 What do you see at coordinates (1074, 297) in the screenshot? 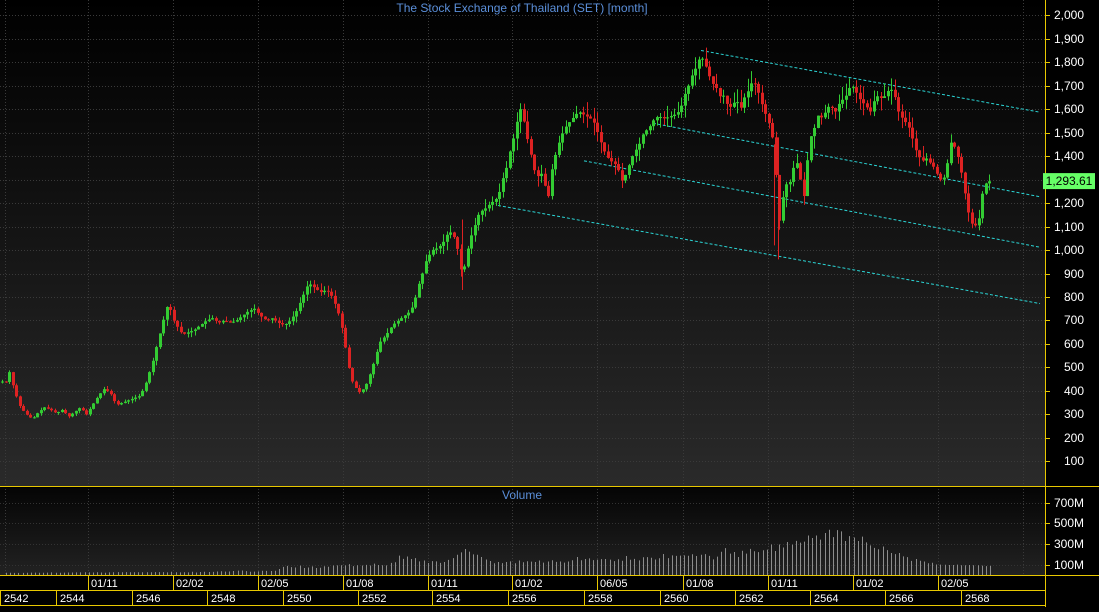
I see `price-tick-label: 800` at bounding box center [1074, 297].